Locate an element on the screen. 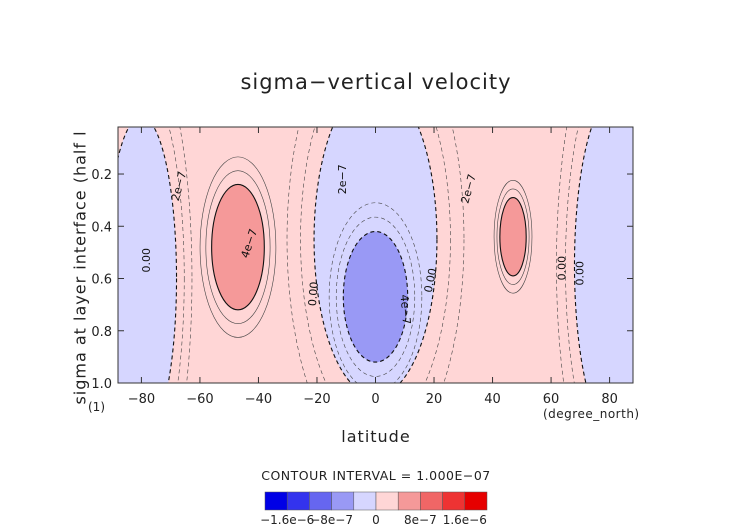 This screenshot has height=532, width=752. chart-title: sigma−vertical velocity is located at coordinates (376, 82).